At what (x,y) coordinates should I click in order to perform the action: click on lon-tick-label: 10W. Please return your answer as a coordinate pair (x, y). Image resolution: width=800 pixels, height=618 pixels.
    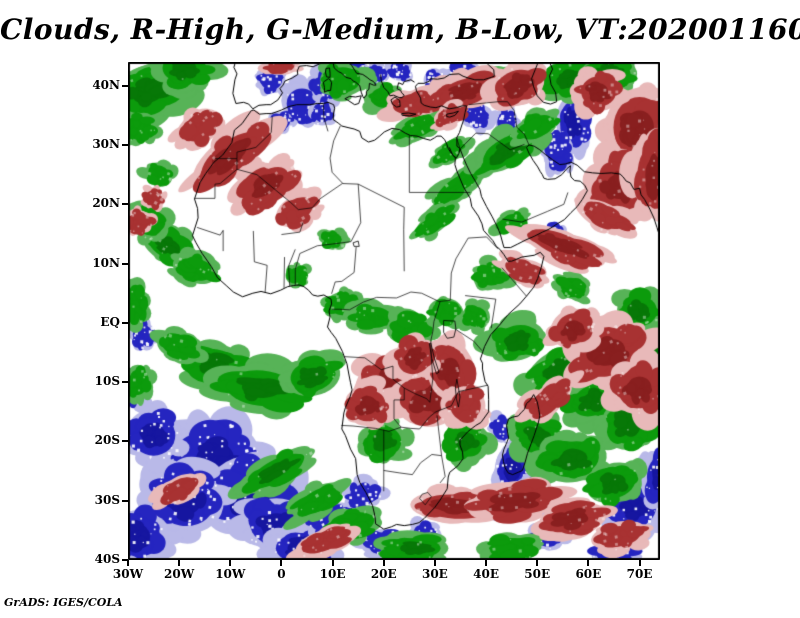
    Looking at the image, I should click on (230, 574).